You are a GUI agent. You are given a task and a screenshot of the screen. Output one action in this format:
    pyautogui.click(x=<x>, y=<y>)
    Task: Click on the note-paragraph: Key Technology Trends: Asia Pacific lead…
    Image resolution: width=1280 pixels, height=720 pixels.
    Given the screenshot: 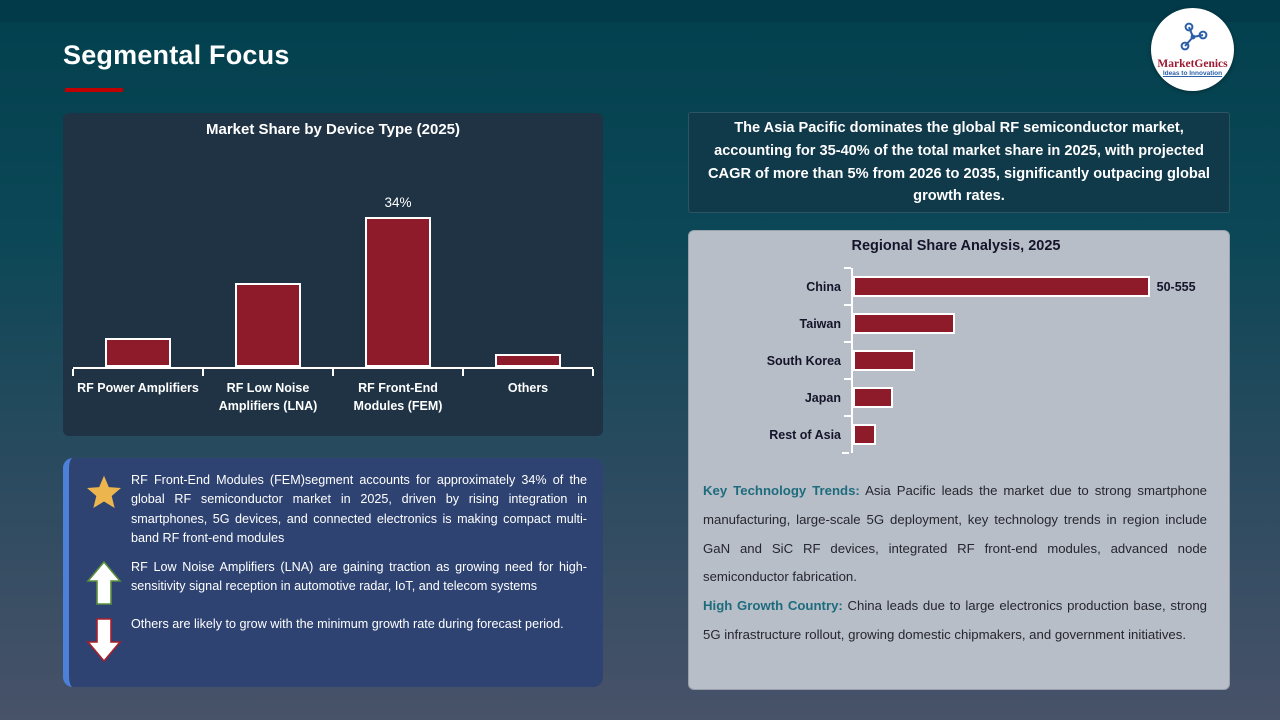 What is the action you would take?
    pyautogui.click(x=955, y=534)
    